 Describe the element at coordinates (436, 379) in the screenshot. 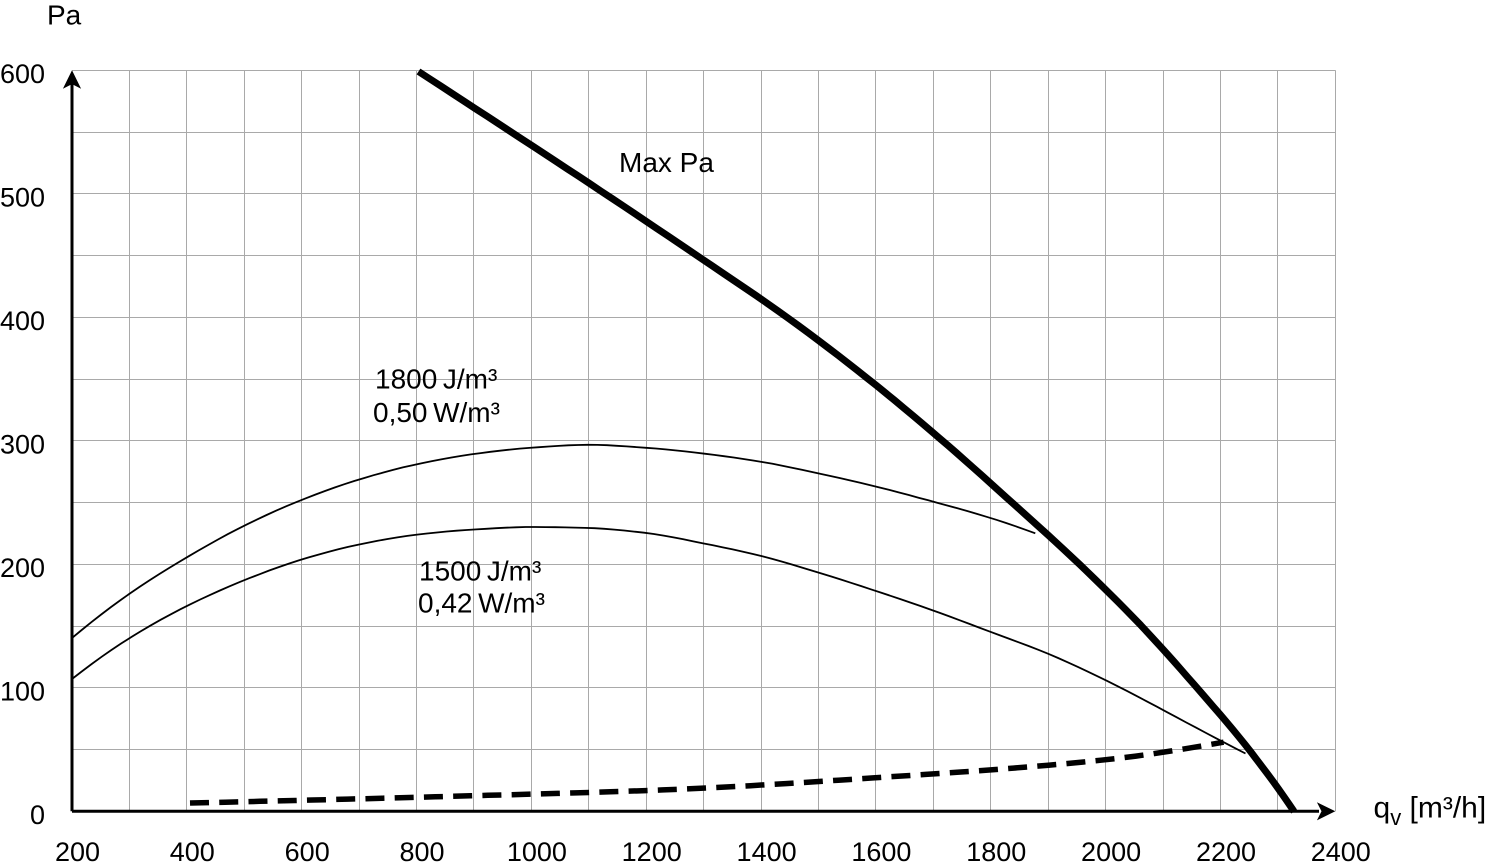

I see `svg-text: 1800 J/m³` at that location.